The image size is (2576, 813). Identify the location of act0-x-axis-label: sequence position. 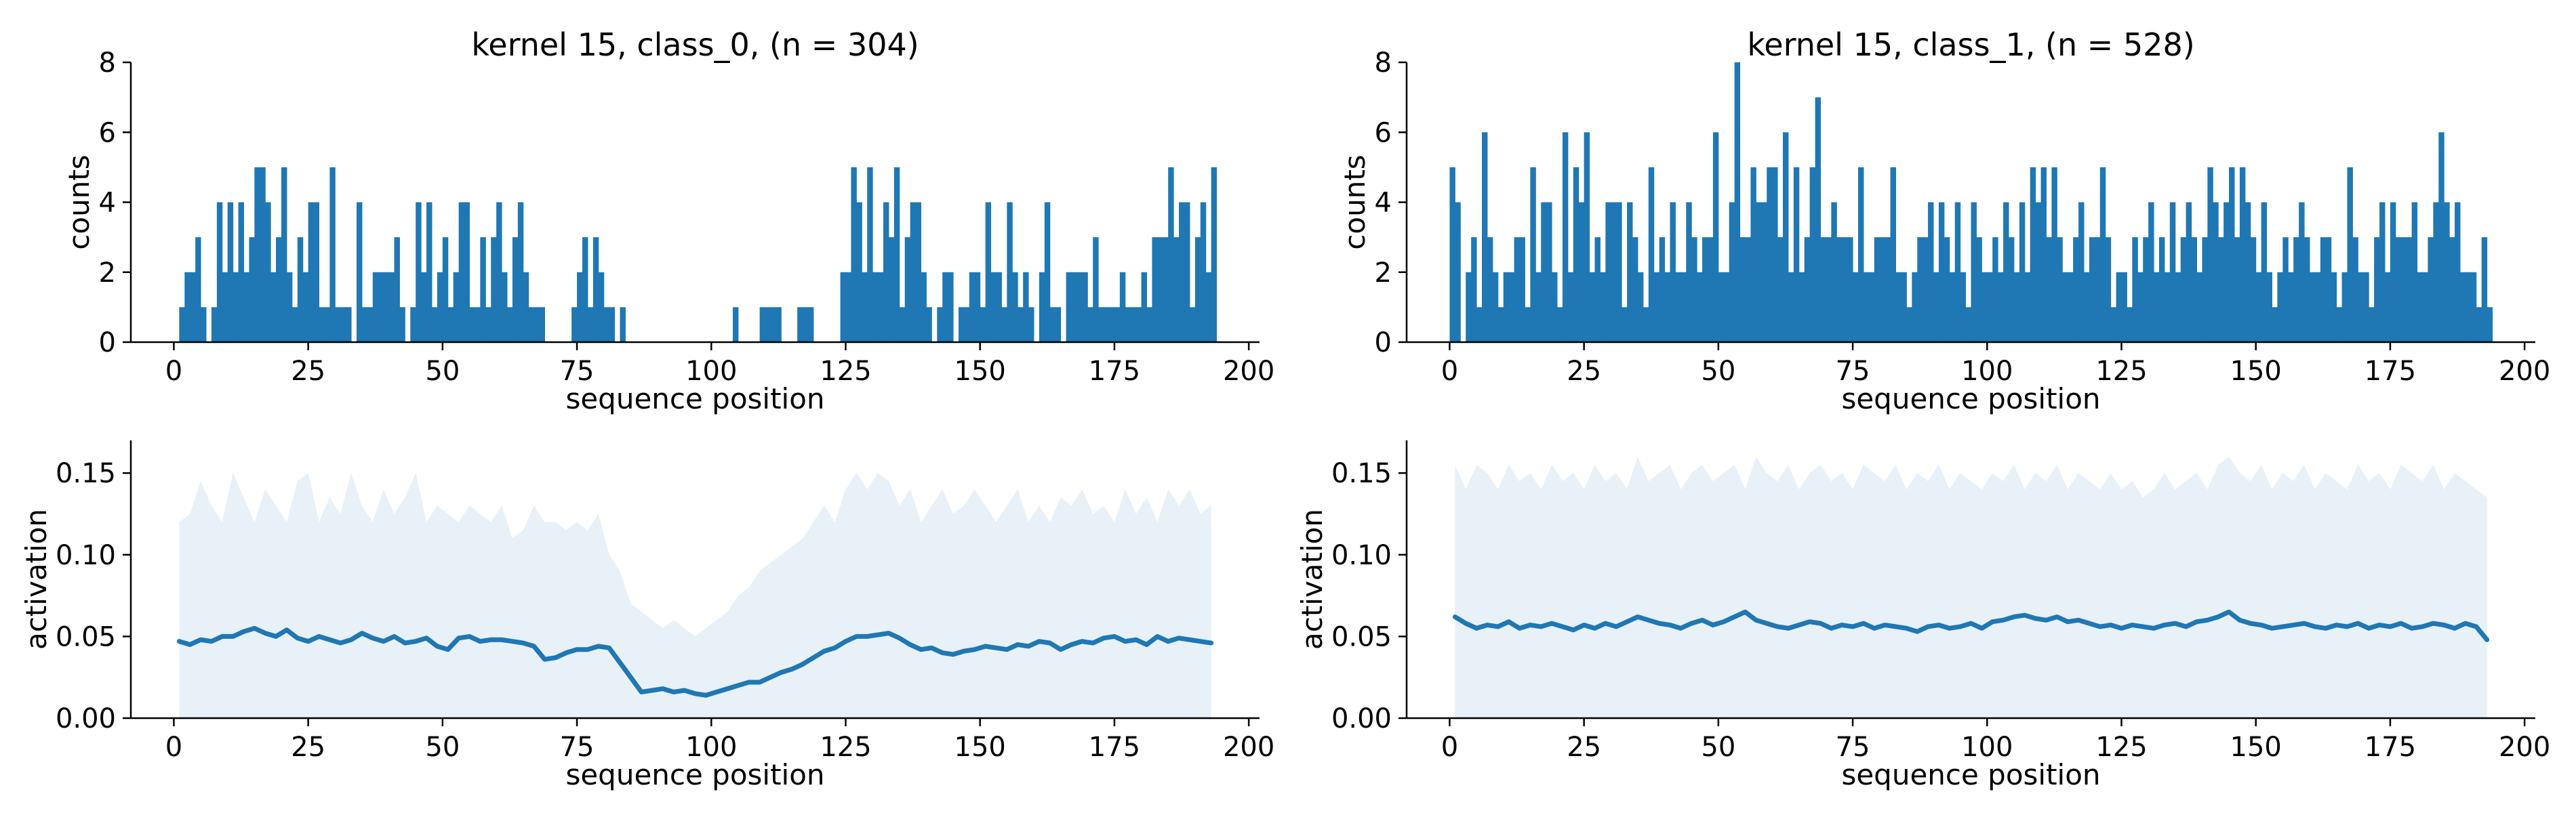
(694, 774).